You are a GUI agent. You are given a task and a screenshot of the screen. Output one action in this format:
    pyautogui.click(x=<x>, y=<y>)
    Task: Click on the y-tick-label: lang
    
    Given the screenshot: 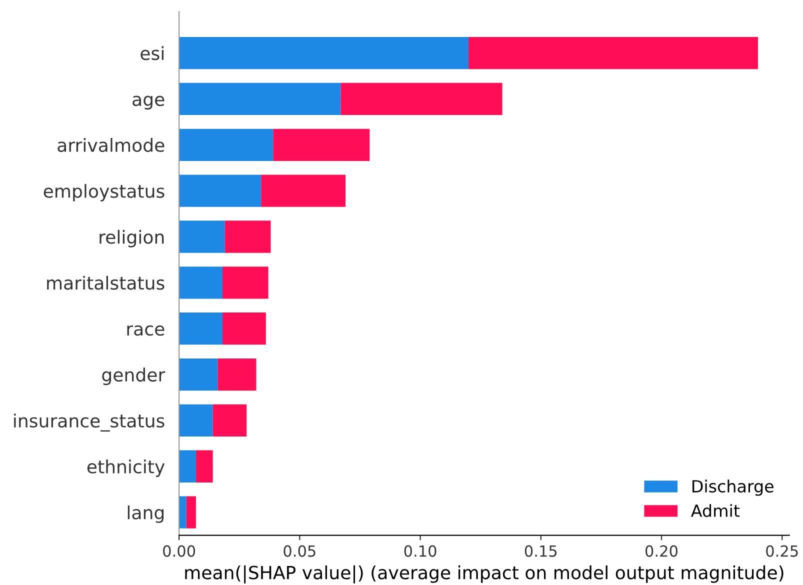 What is the action you would take?
    pyautogui.click(x=146, y=514)
    